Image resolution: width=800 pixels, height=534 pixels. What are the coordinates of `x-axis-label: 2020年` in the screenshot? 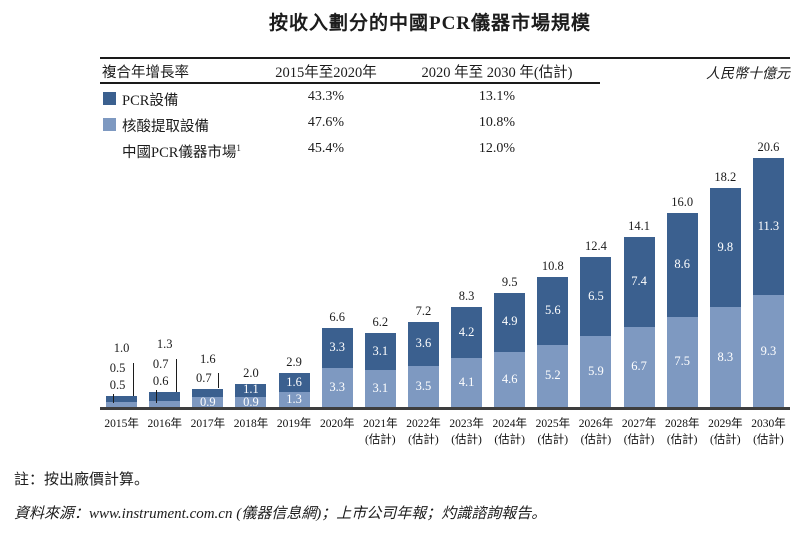 It's located at (337, 424).